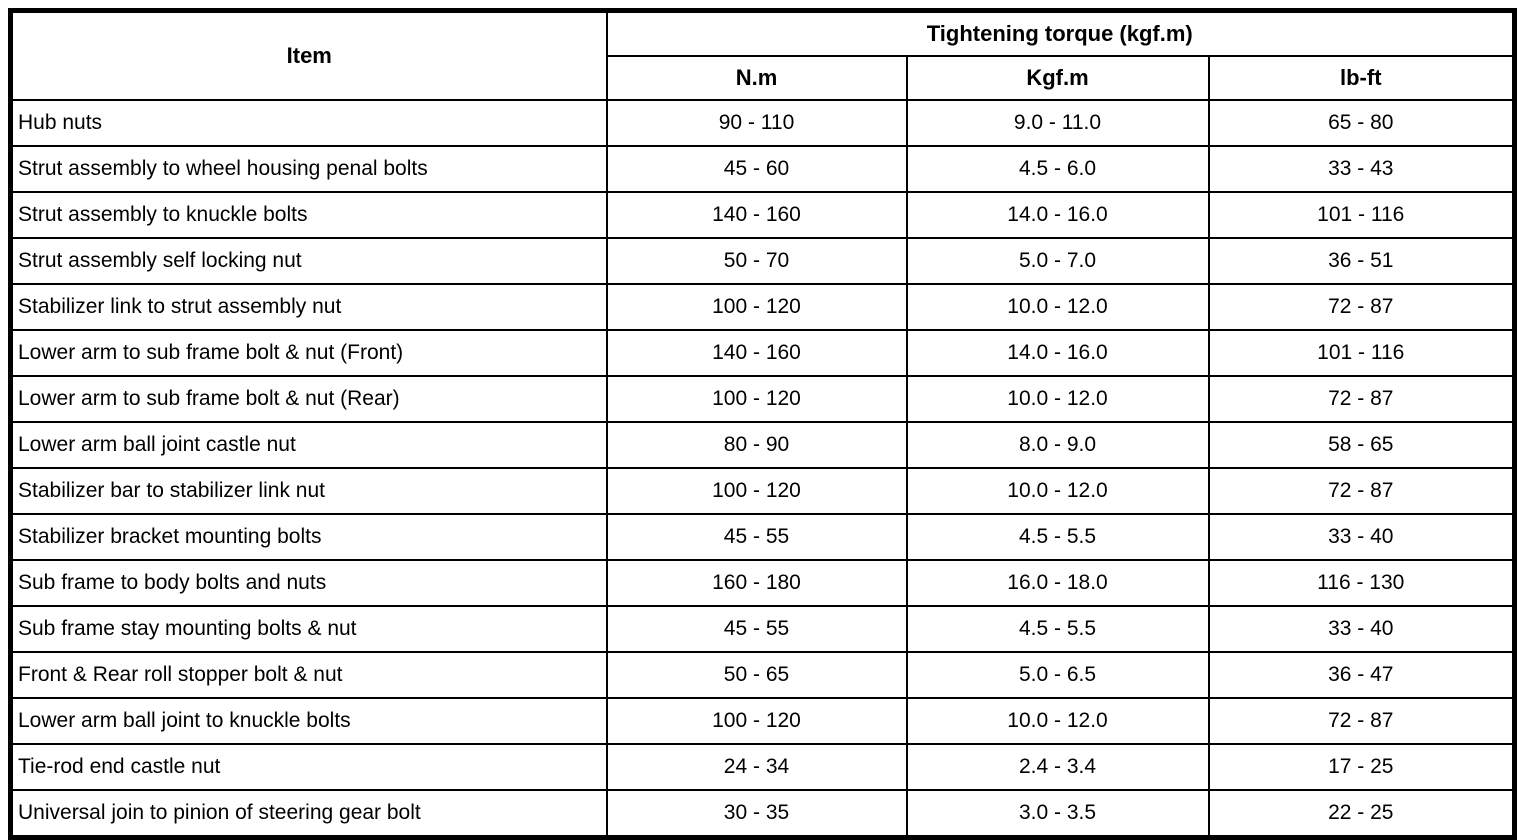 The width and height of the screenshot is (1520, 840). What do you see at coordinates (308, 767) in the screenshot?
I see `item-cell: Tie-rod end castle nut` at bounding box center [308, 767].